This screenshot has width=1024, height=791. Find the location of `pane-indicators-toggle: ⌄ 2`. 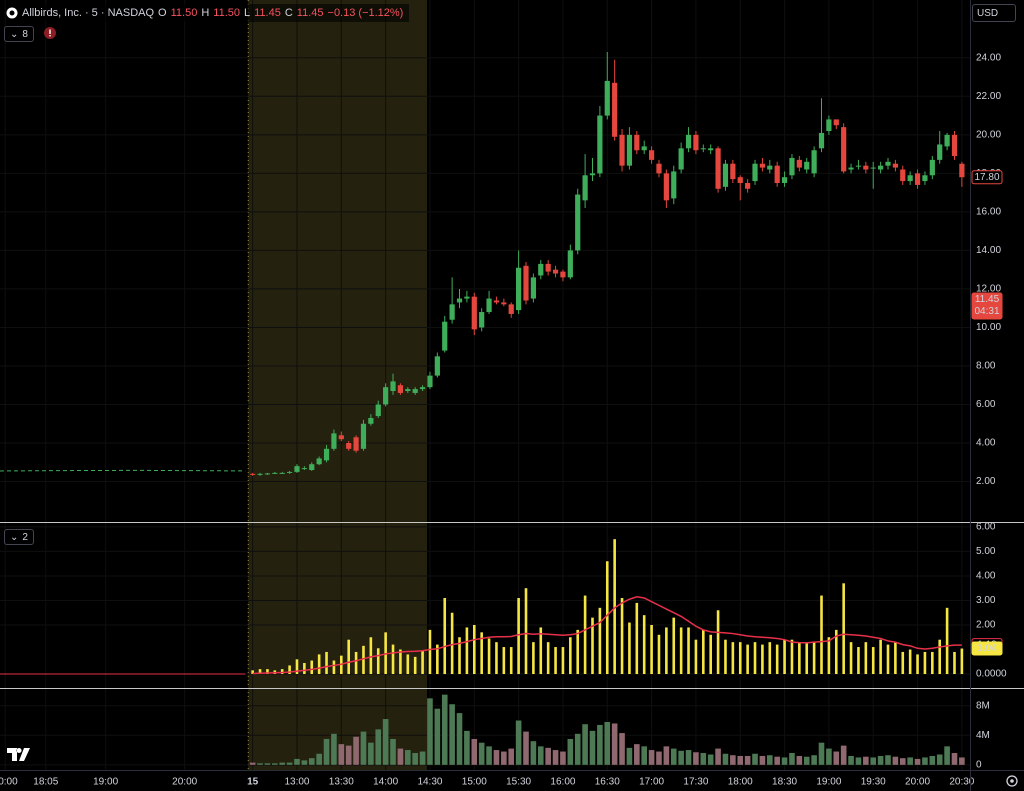

pane-indicators-toggle: ⌄ 2 is located at coordinates (19, 537).